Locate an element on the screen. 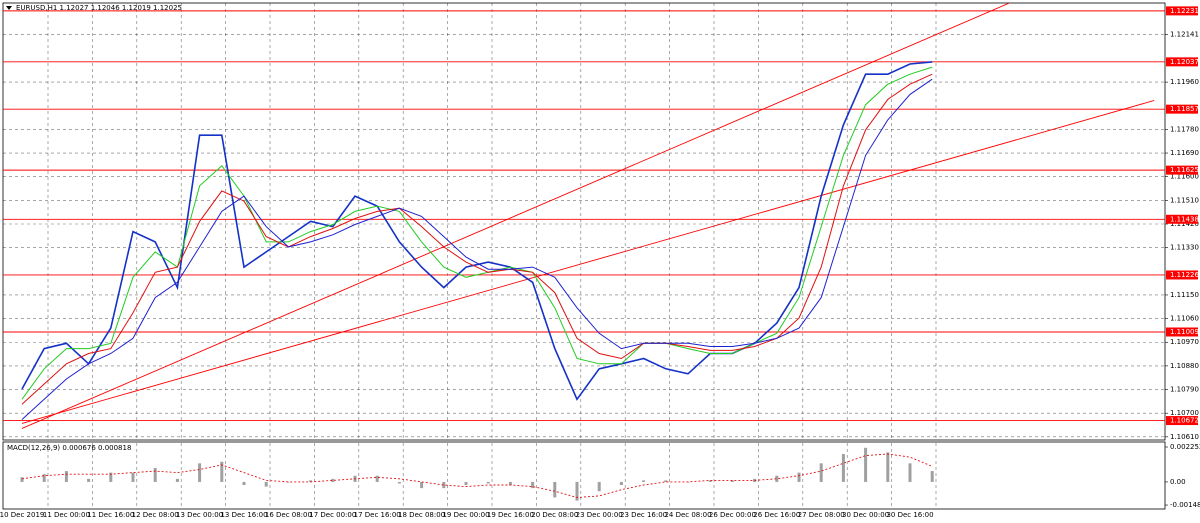  y-tick-label: 1.11420 is located at coordinates (1184, 224).